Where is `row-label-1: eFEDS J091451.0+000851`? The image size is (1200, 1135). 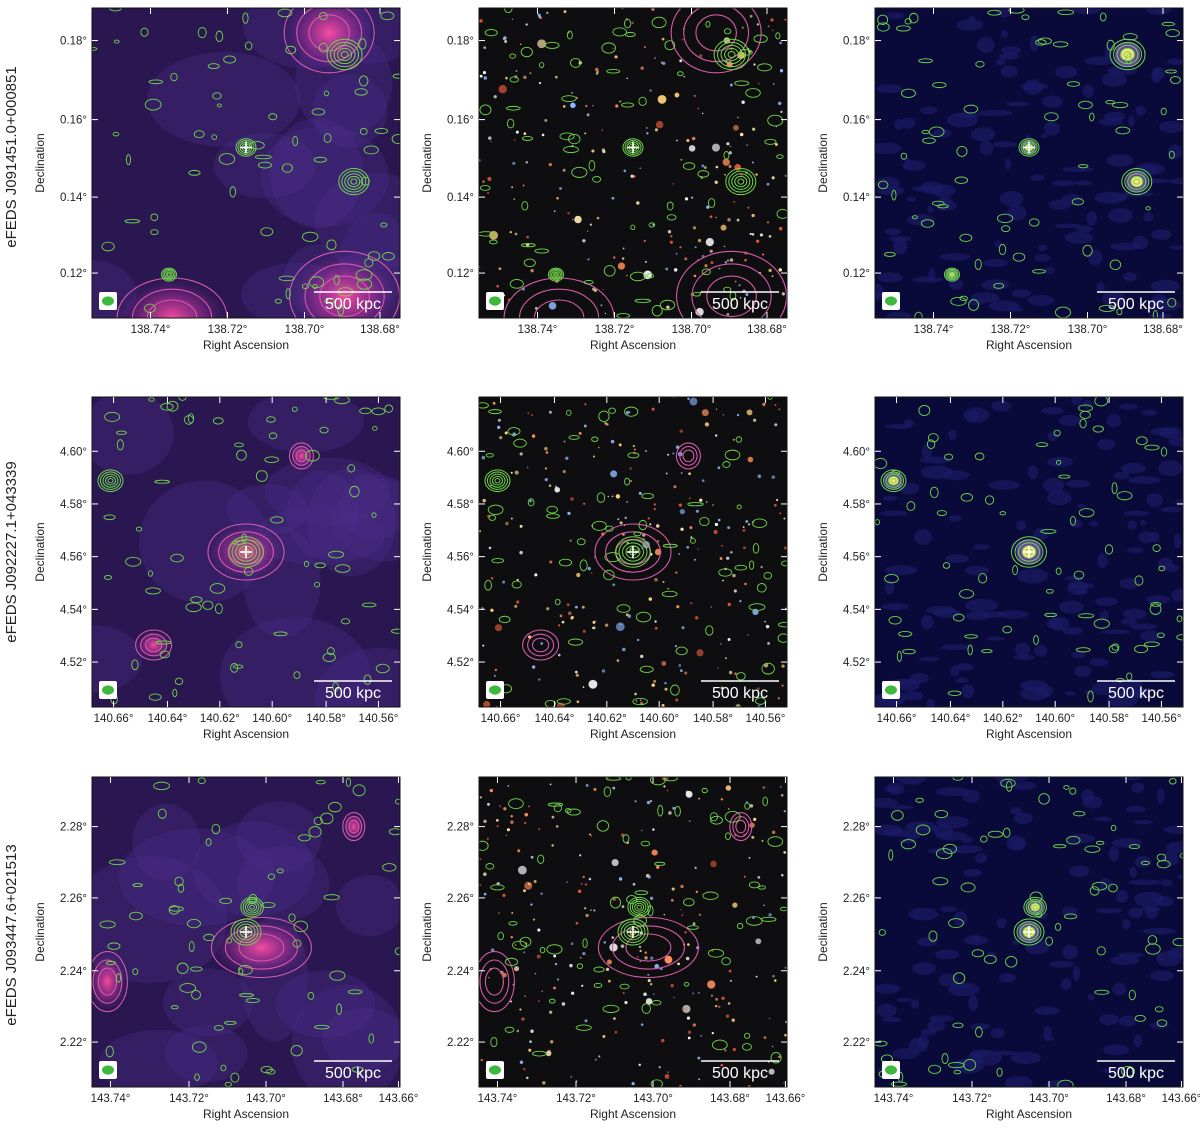
row-label-1: eFEDS J091451.0+000851 is located at coordinates (11, 157).